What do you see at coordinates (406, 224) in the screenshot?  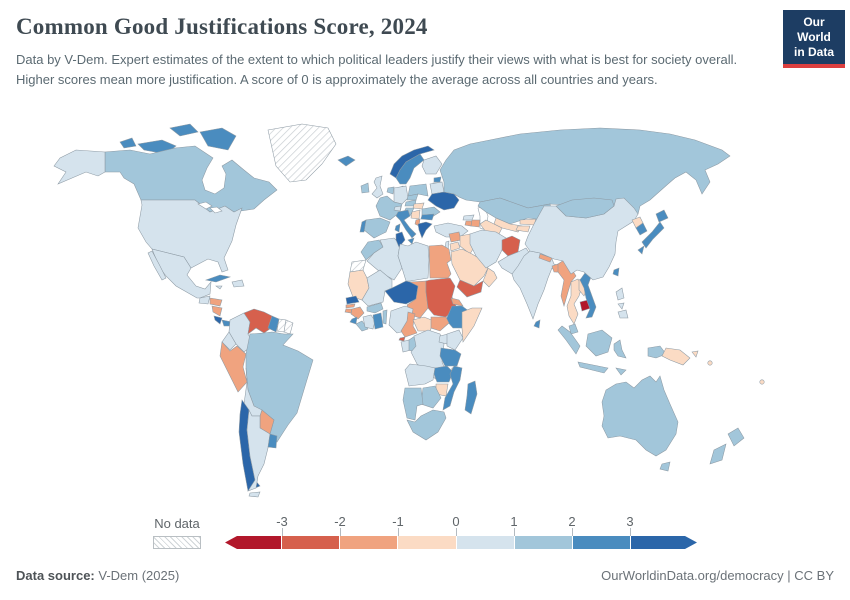 I see `country-italy` at bounding box center [406, 224].